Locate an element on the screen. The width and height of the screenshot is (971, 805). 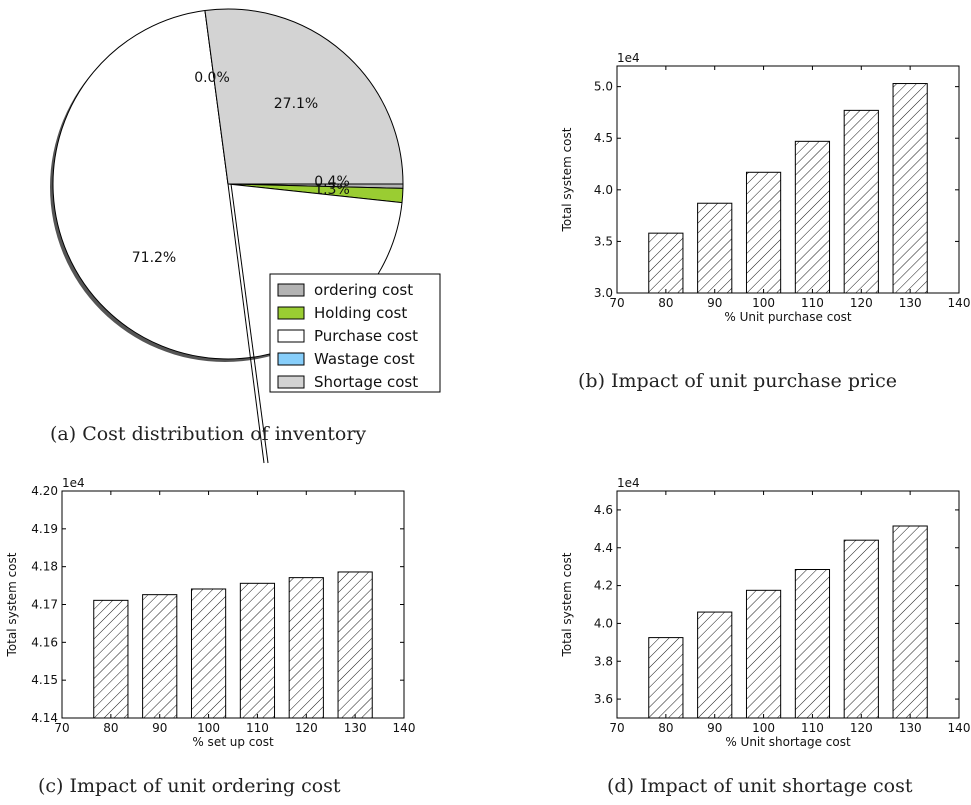
chart-b-scale-label: 1e4 is located at coordinates (628, 58).